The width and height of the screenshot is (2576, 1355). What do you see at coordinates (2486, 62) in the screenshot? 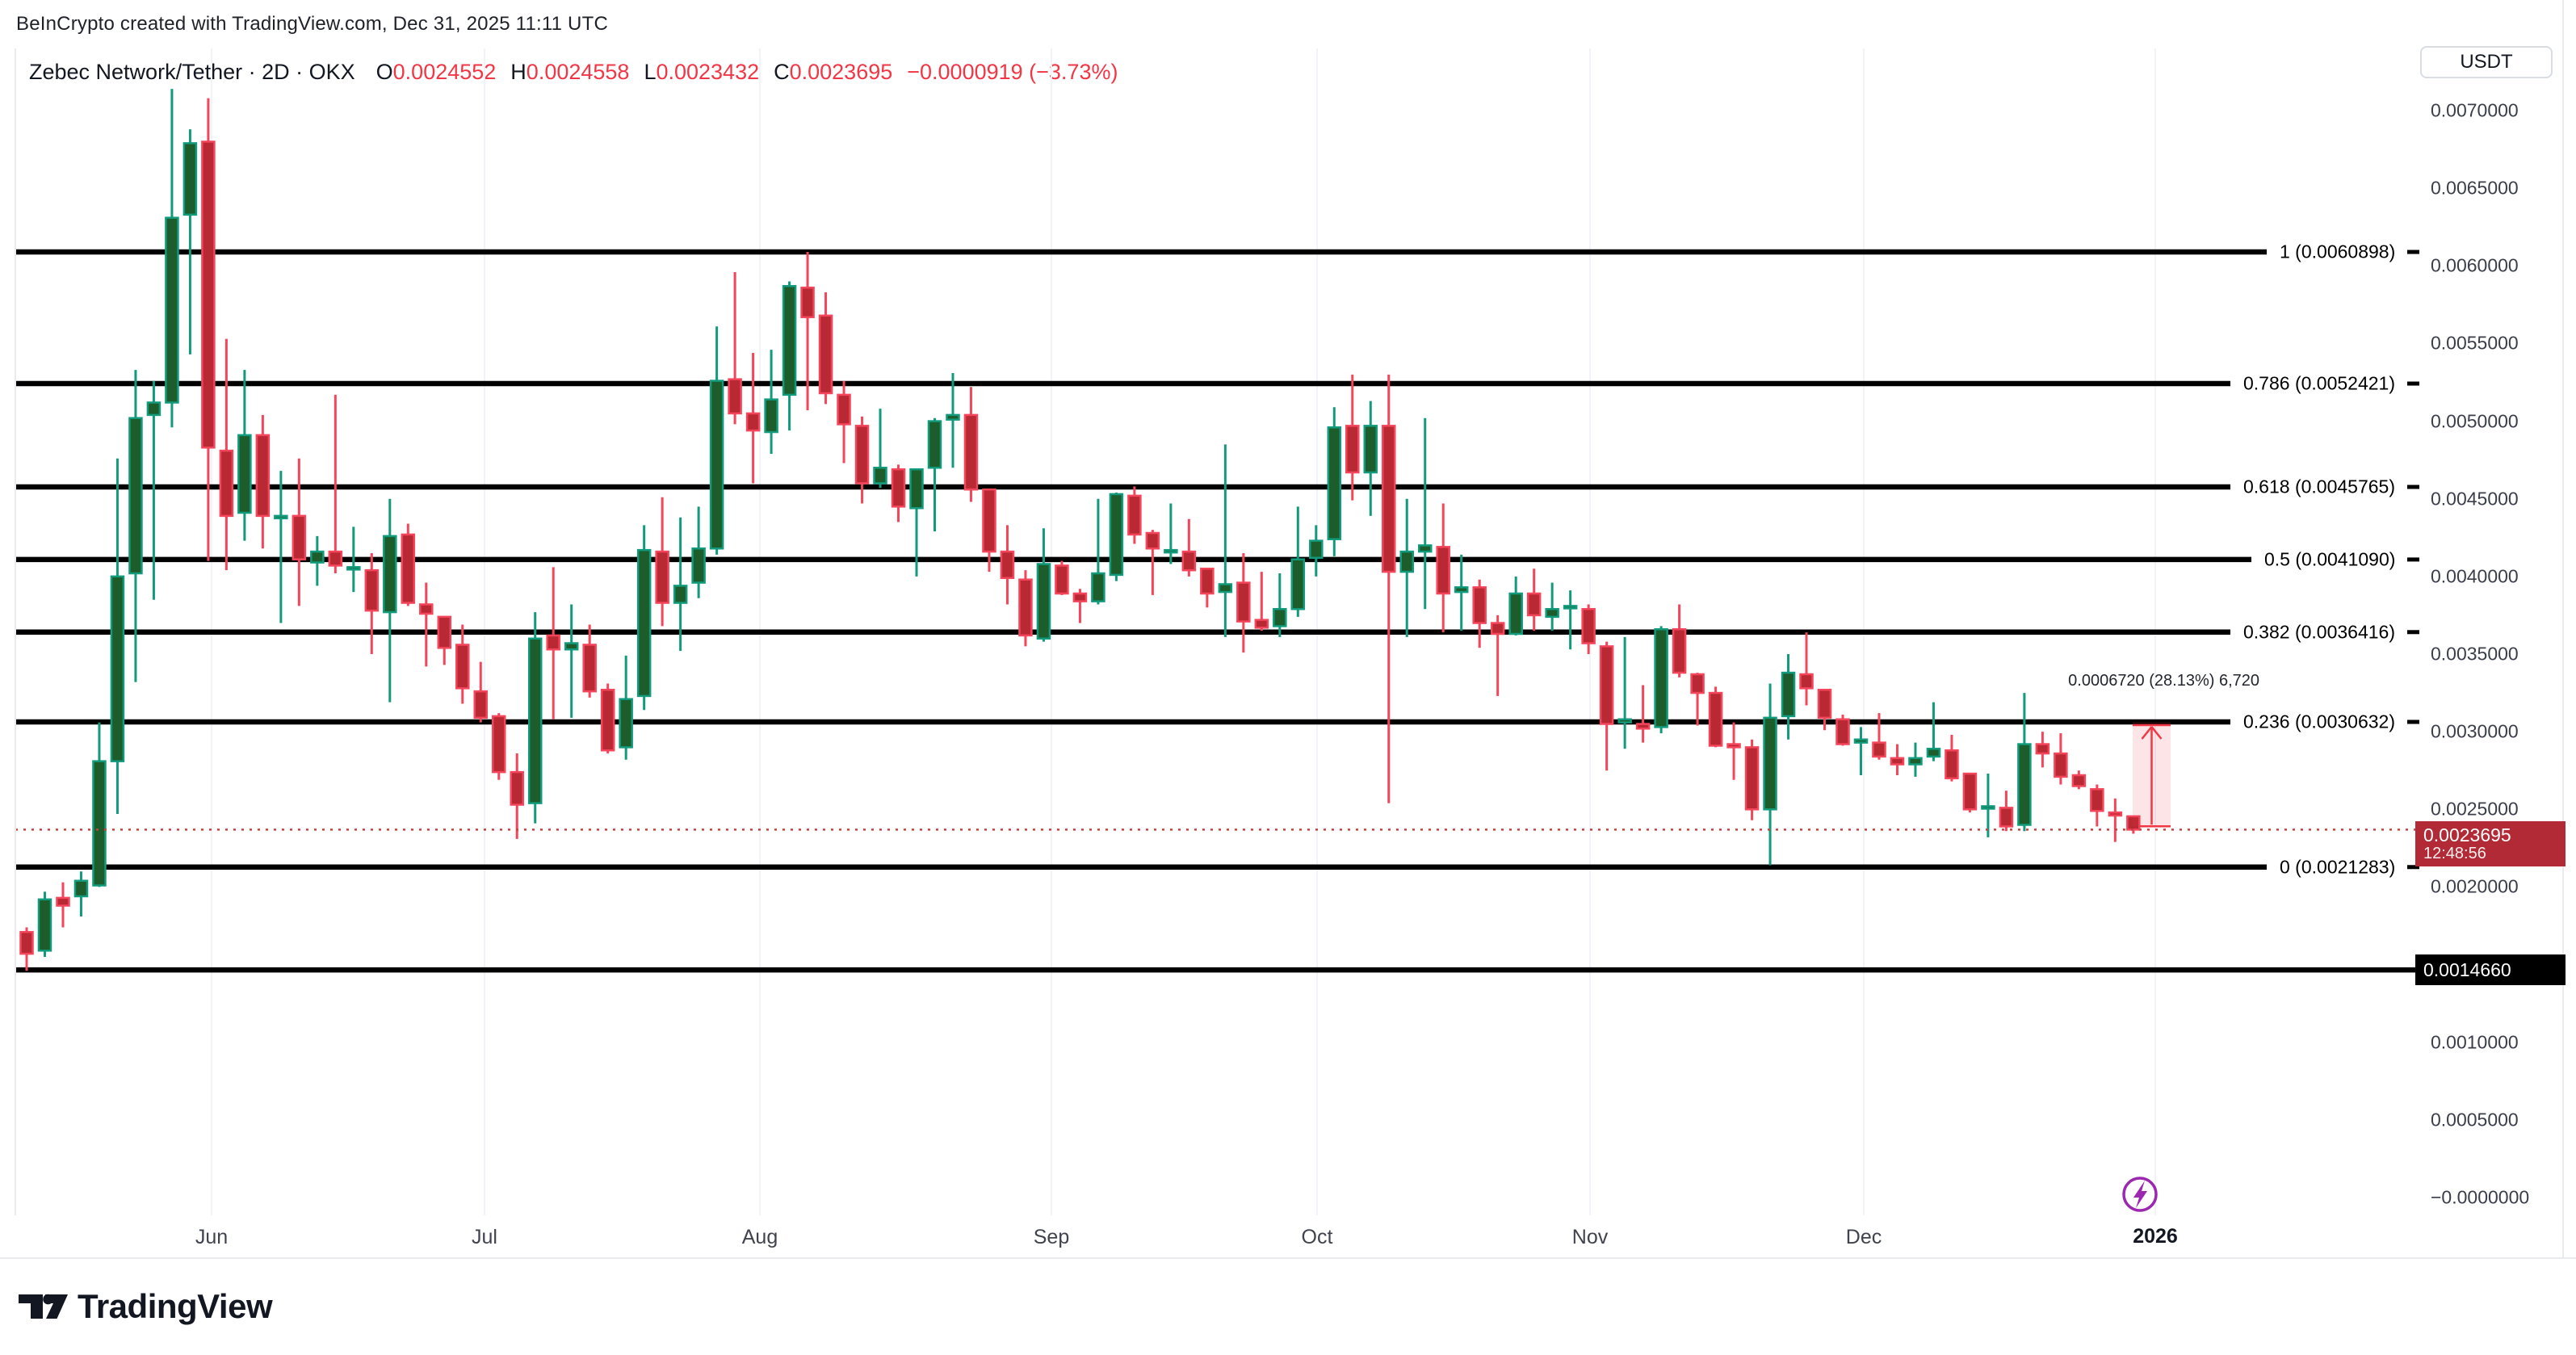
I see `currency-badge: USDT` at bounding box center [2486, 62].